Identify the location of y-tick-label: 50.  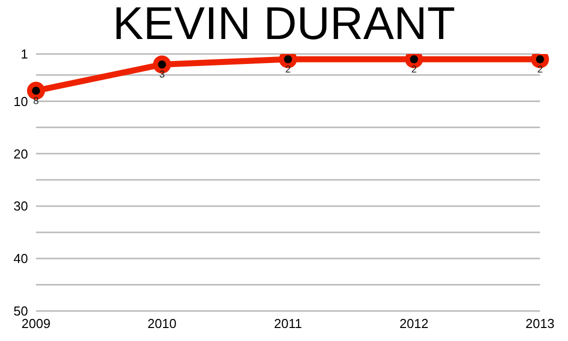
(21, 311).